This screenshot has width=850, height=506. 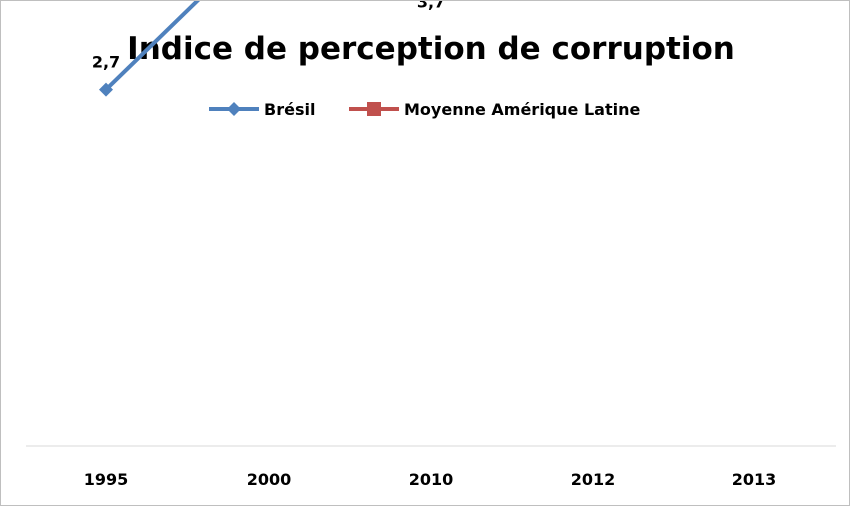 What do you see at coordinates (754, 479) in the screenshot?
I see `x-tick-label: 2013` at bounding box center [754, 479].